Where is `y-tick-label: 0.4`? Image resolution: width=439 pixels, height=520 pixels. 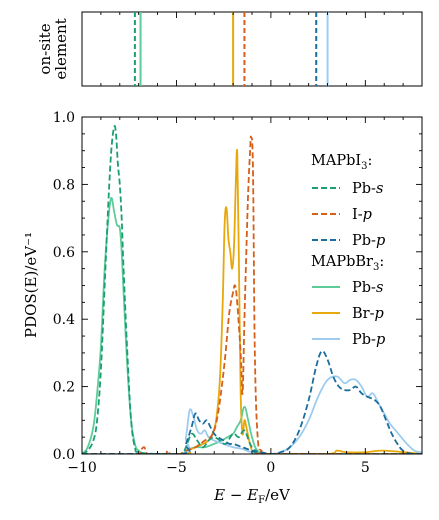 y-tick-label: 0.4 is located at coordinates (64, 320).